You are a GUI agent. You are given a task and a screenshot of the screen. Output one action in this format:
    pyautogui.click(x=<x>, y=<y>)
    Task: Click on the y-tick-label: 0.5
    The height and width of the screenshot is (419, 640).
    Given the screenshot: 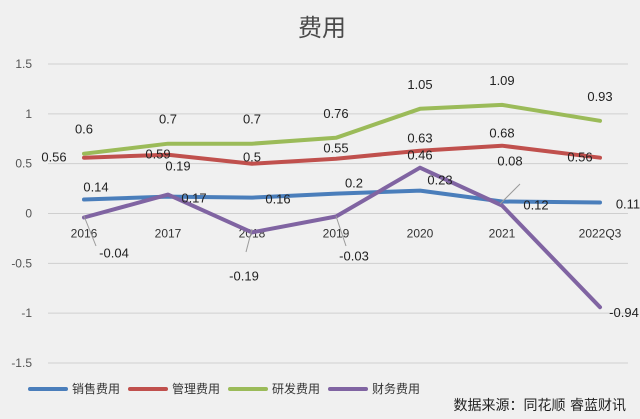 What is the action you would take?
    pyautogui.click(x=23, y=164)
    